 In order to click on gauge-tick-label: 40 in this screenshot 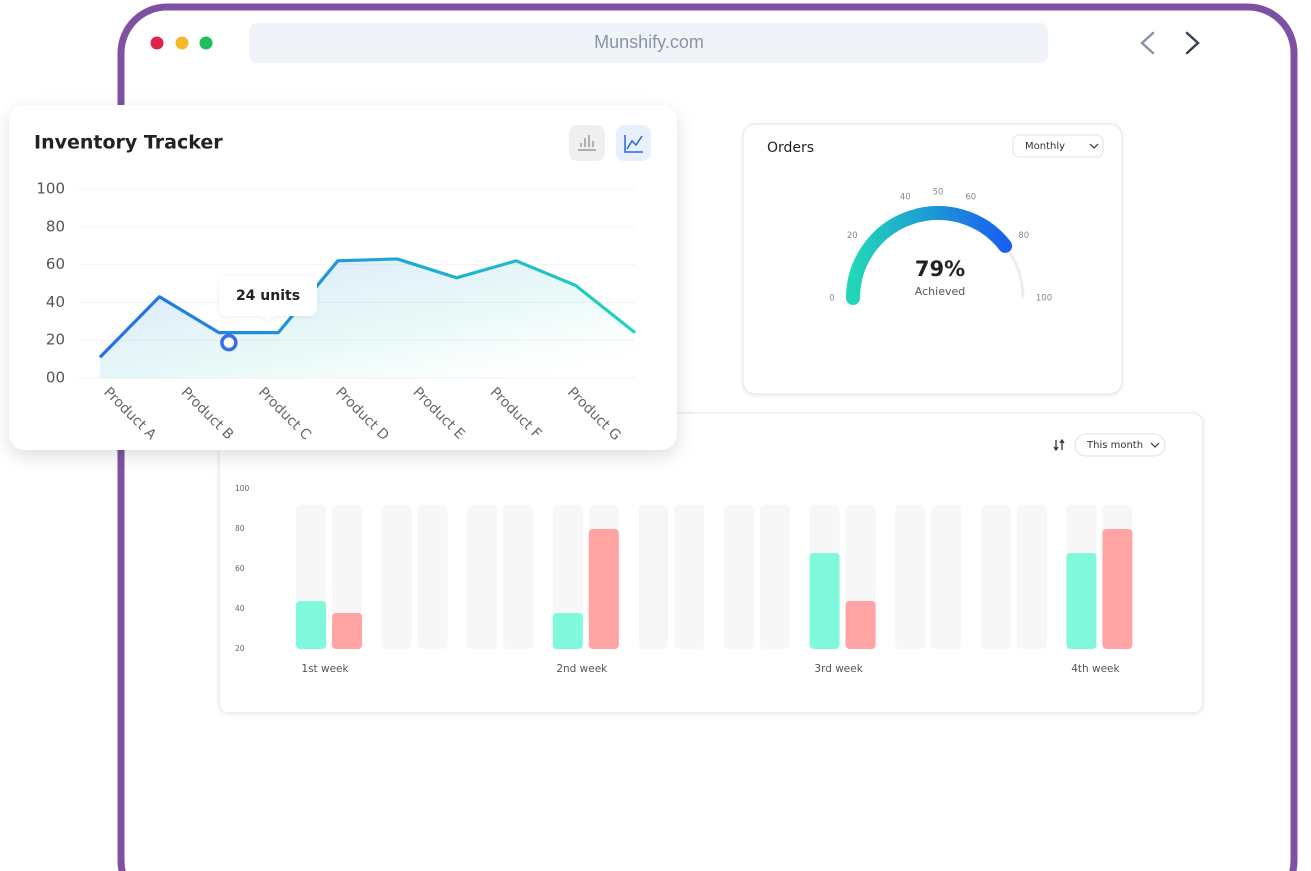, I will do `click(905, 198)`.